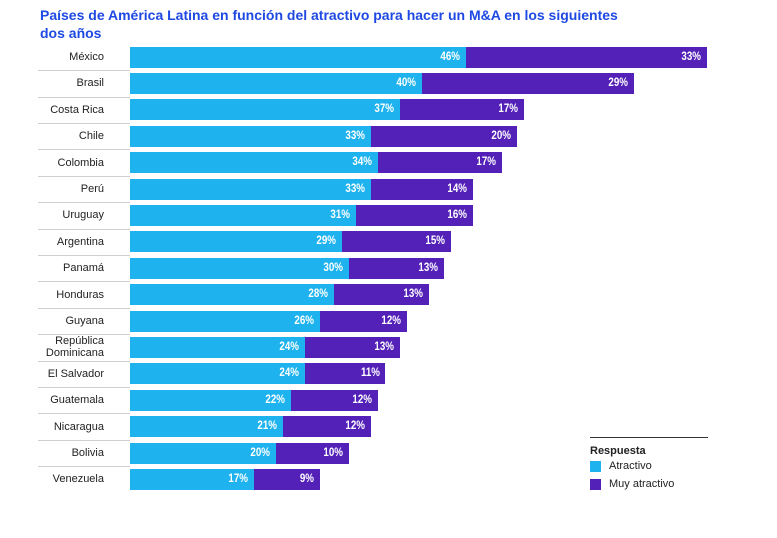 This screenshot has height=538, width=777. Describe the element at coordinates (77, 109) in the screenshot. I see `category-label: Costa Rica` at that location.